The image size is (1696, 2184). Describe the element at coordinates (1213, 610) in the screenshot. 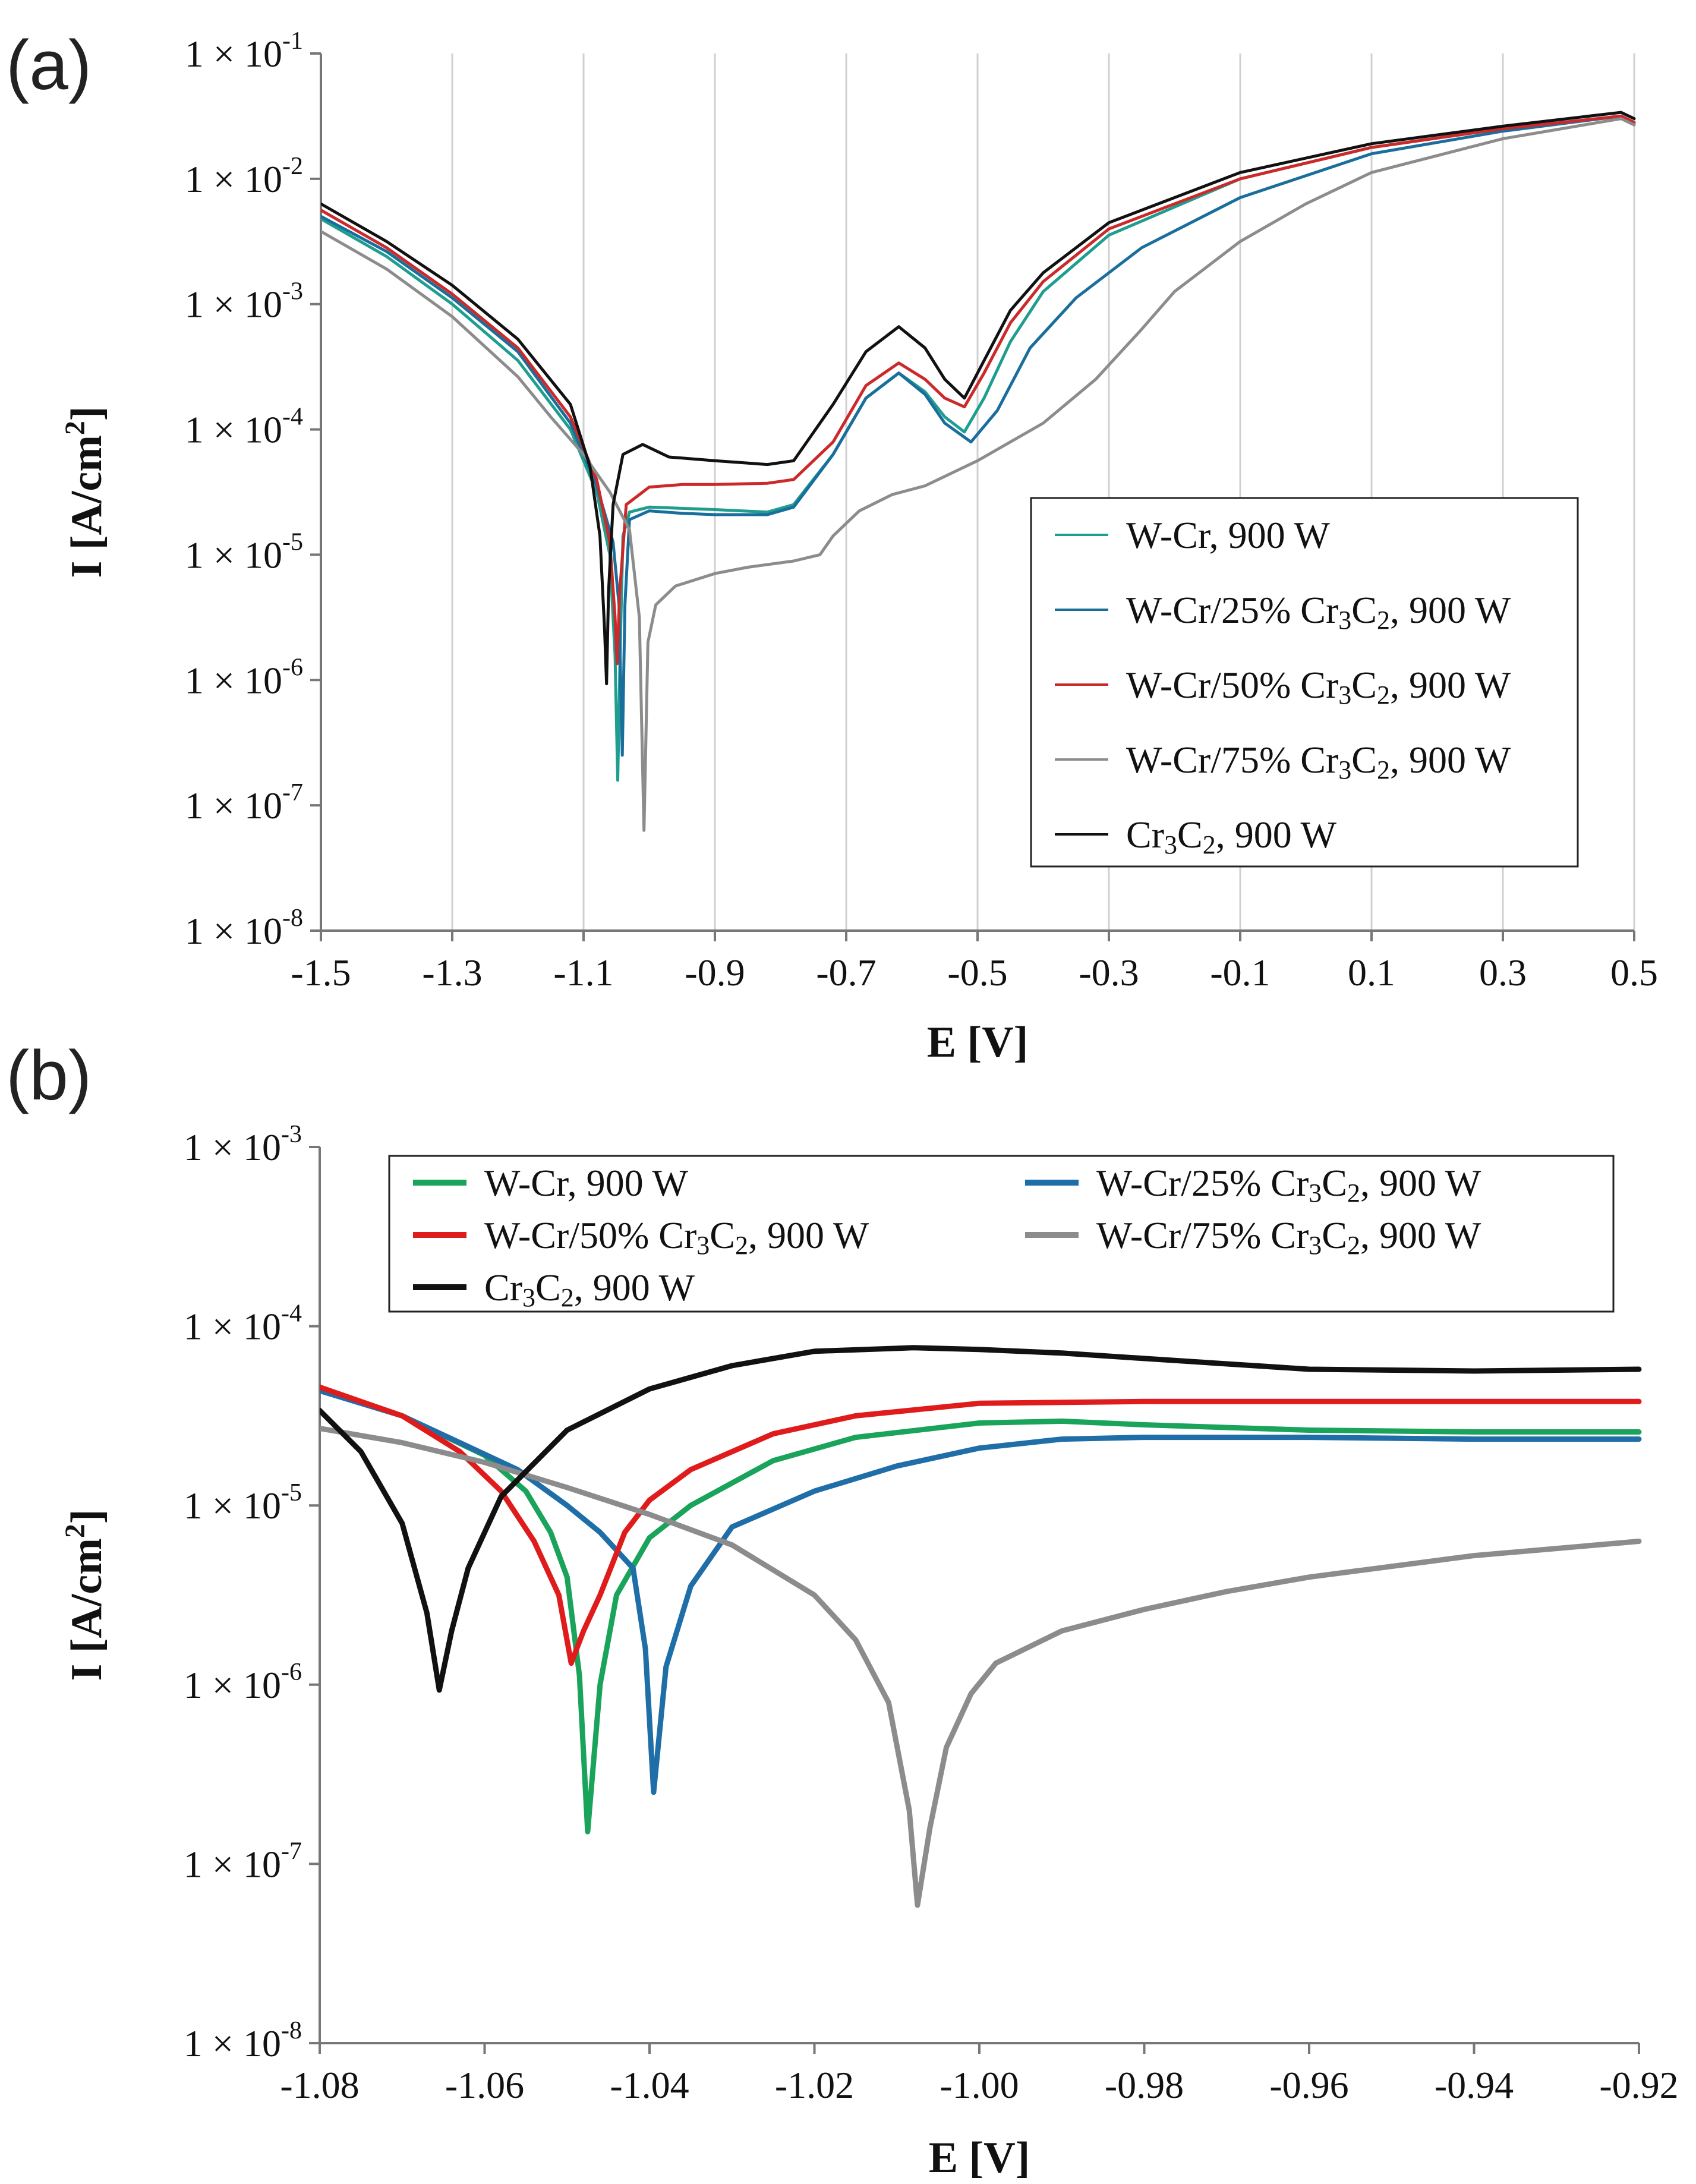

I see `legend-label-prefix: W-Cr/25%` at that location.